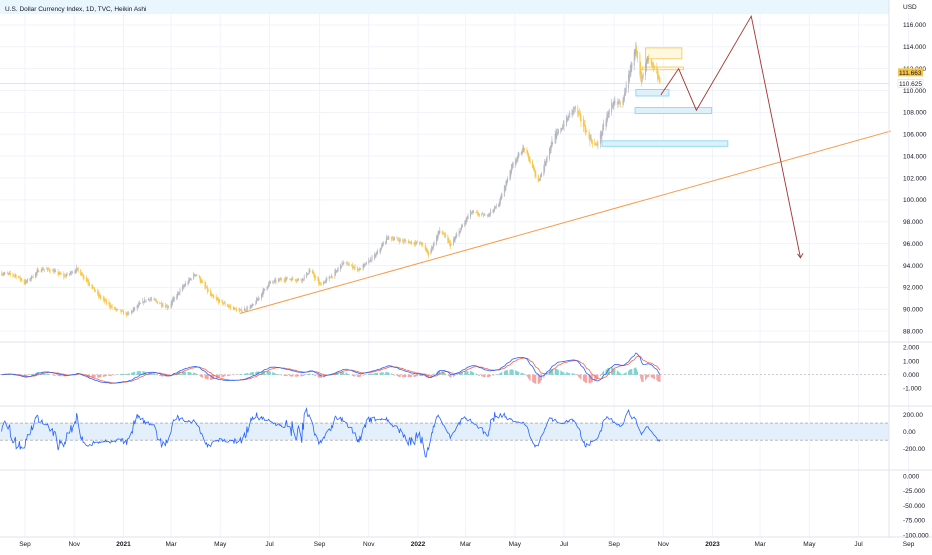  What do you see at coordinates (466, 544) in the screenshot?
I see `x-tick-label: Mar` at bounding box center [466, 544].